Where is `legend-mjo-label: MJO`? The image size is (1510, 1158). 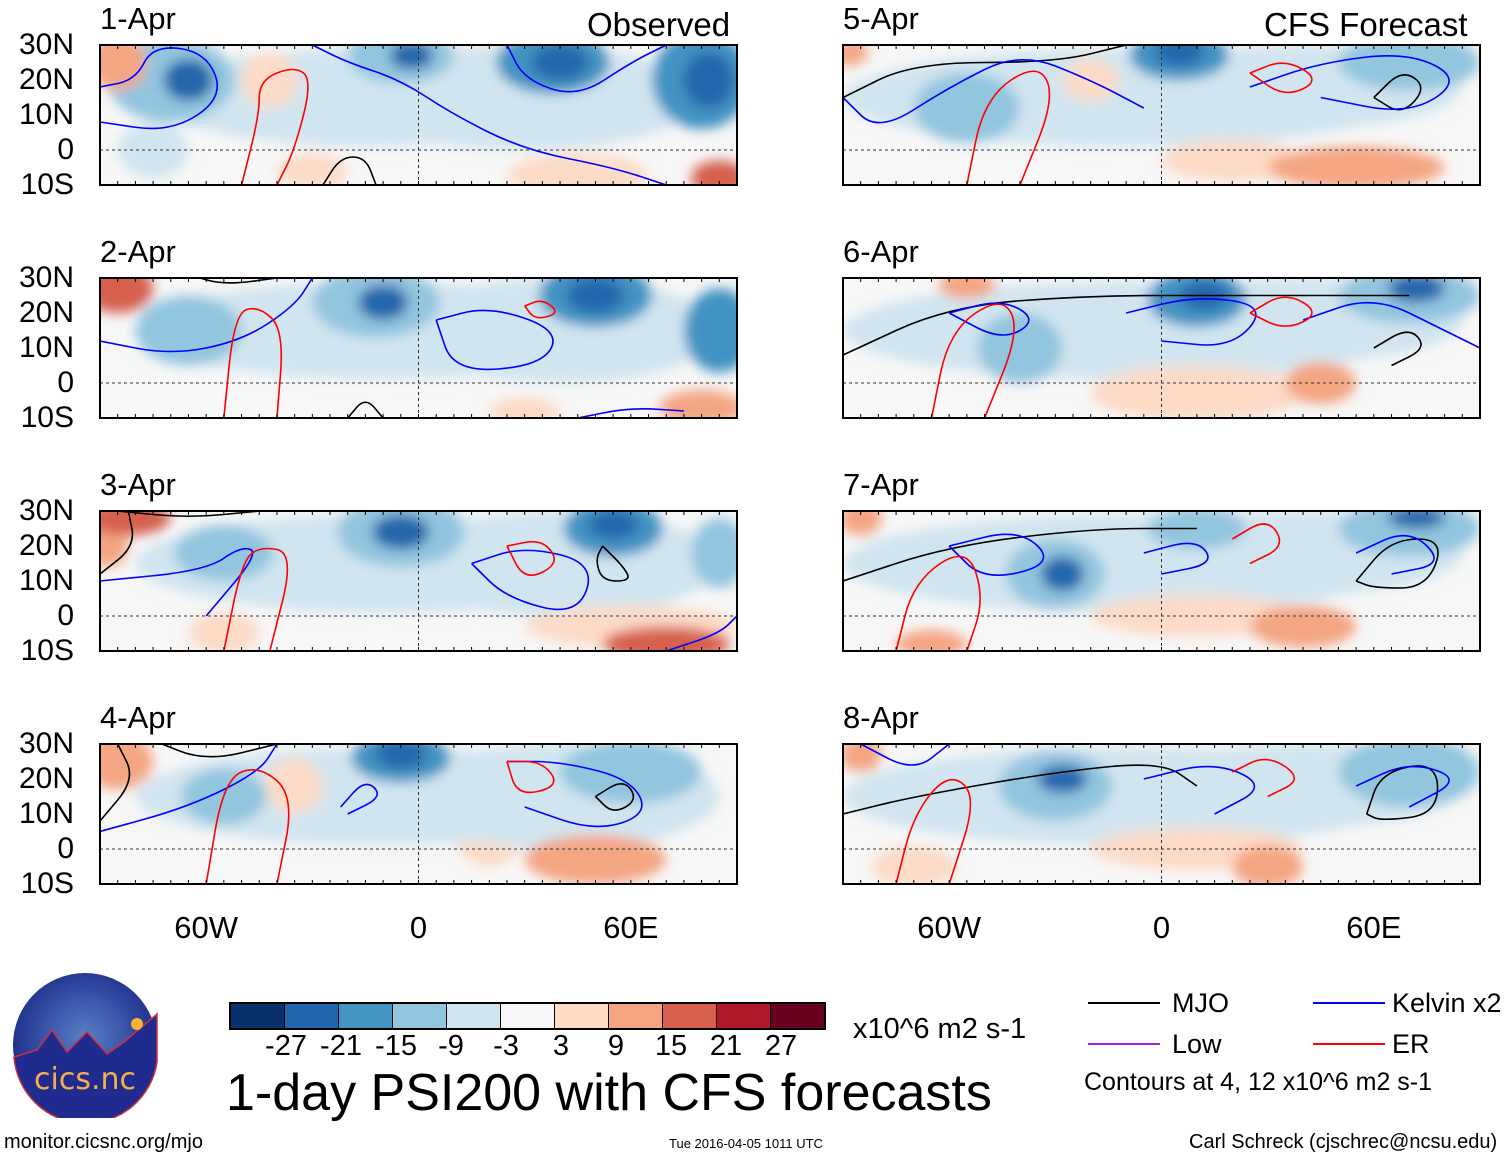 legend-mjo-label: MJO is located at coordinates (1200, 1003).